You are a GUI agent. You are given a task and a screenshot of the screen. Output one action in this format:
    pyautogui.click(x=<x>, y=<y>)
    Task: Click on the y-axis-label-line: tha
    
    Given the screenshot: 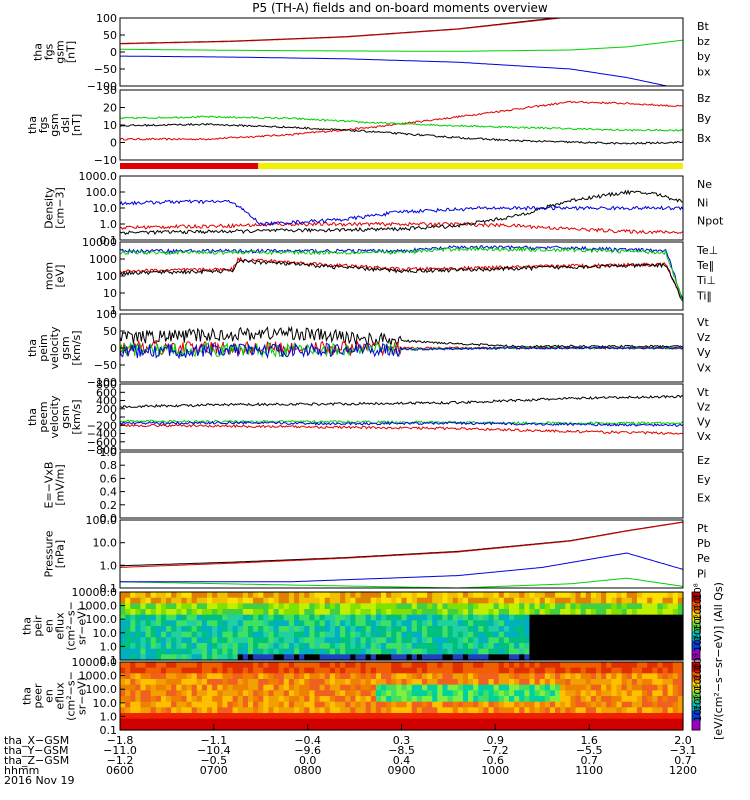 What is the action you would take?
    pyautogui.click(x=27, y=696)
    